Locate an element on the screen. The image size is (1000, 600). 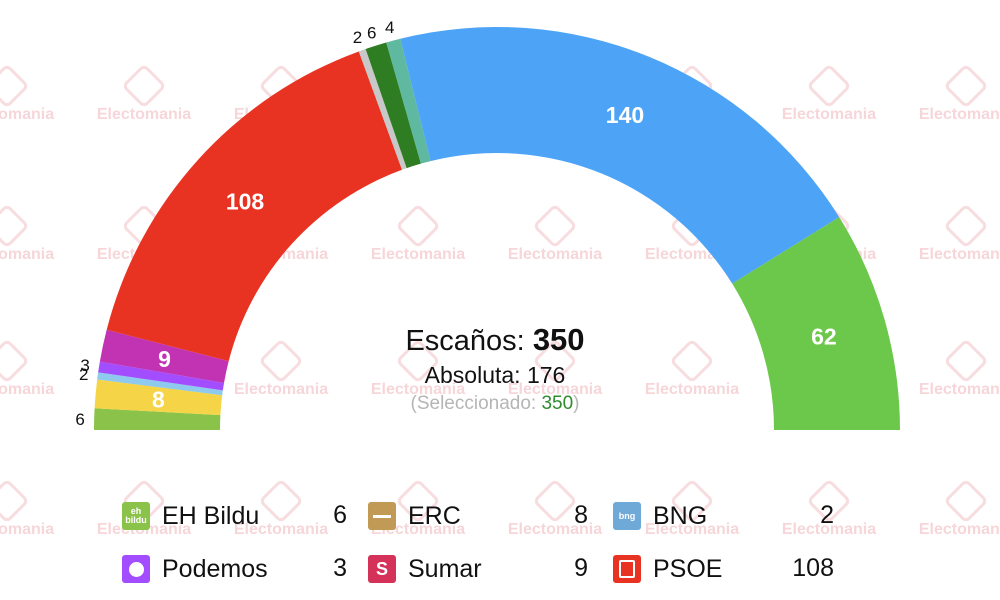
legend-item: bng BNG is located at coordinates (660, 516).